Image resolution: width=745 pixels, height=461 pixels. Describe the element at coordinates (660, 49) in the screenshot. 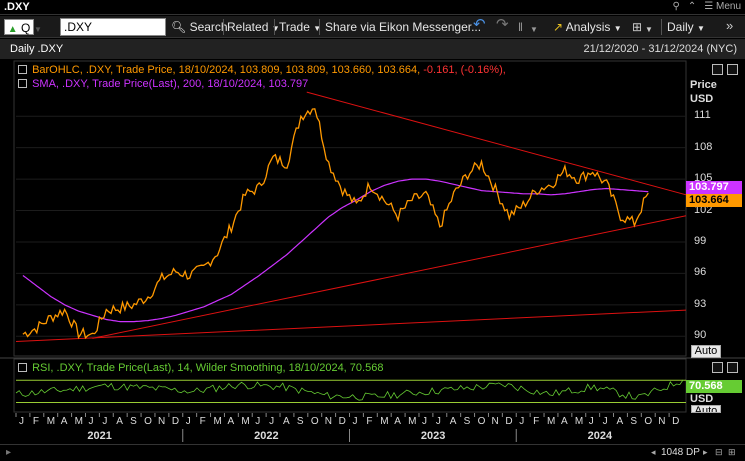

I see `date-range: 21/12/2020 - 31/12/2024 (NYC)` at that location.